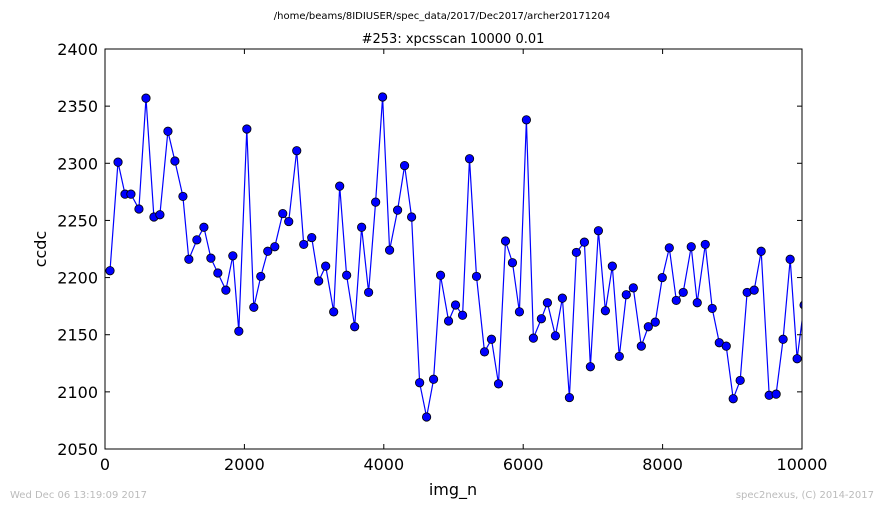  What do you see at coordinates (77, 278) in the screenshot?
I see `y-tick-label: 2200` at bounding box center [77, 278].